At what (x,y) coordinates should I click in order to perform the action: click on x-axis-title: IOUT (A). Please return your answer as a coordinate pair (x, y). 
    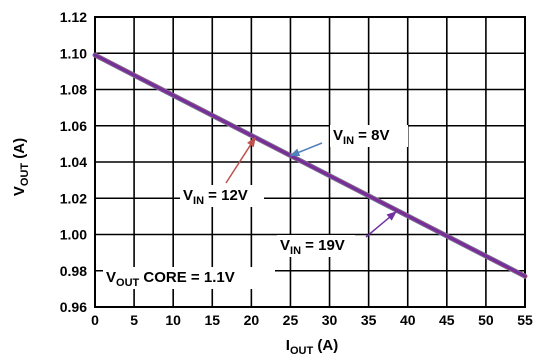
    Looking at the image, I should click on (312, 347).